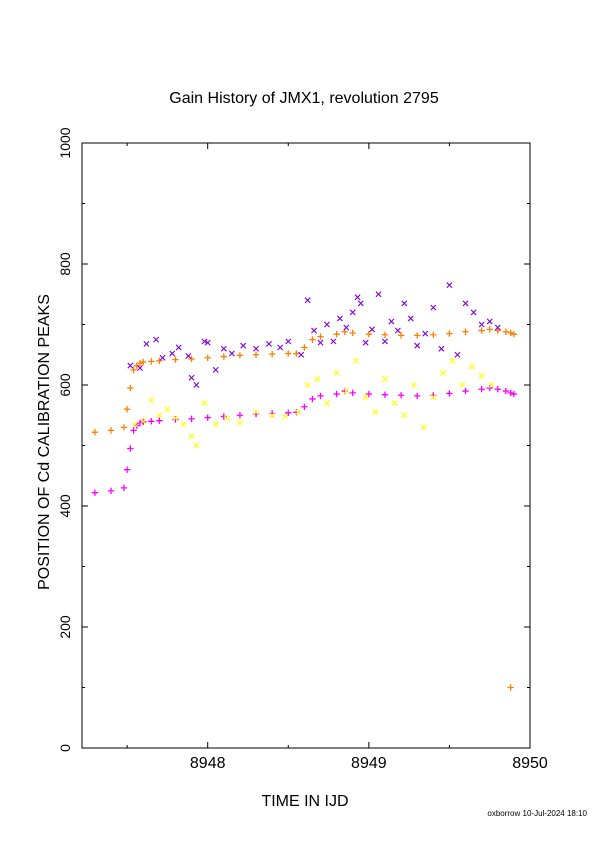 The image size is (595, 842). I want to click on y-tick-label: 0, so click(65, 748).